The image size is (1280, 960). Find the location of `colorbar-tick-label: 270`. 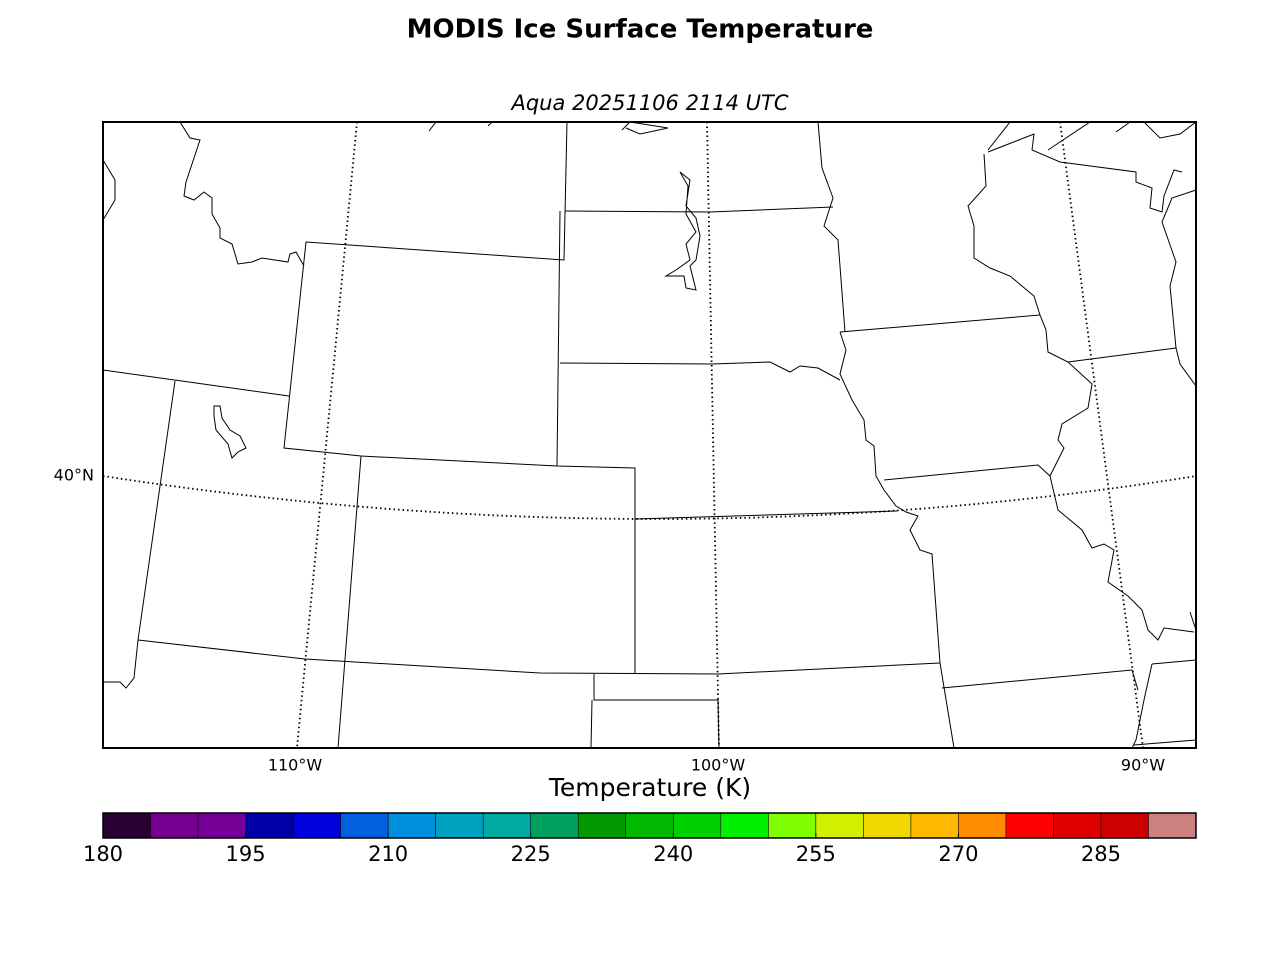

colorbar-tick-label: 270 is located at coordinates (958, 854).